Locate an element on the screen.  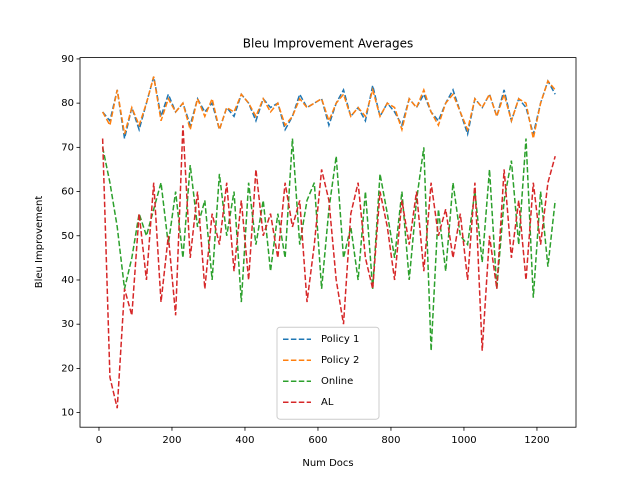
y-tick-label: 30 is located at coordinates (67, 324).